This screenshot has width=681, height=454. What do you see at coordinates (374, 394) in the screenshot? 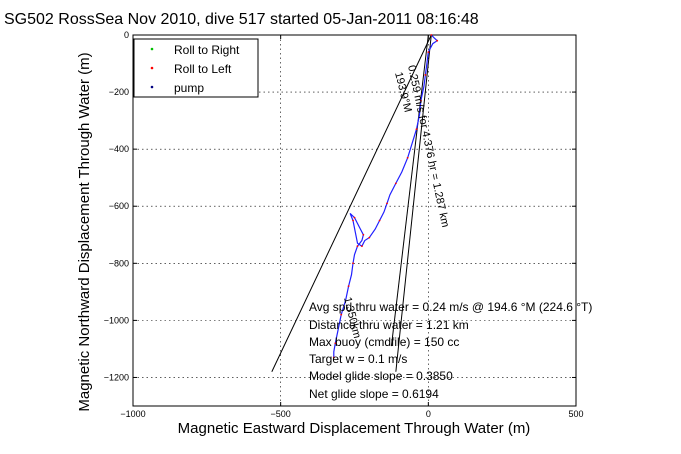
I see `annotation-net-glide: Net glide slope = 0.6194` at bounding box center [374, 394].